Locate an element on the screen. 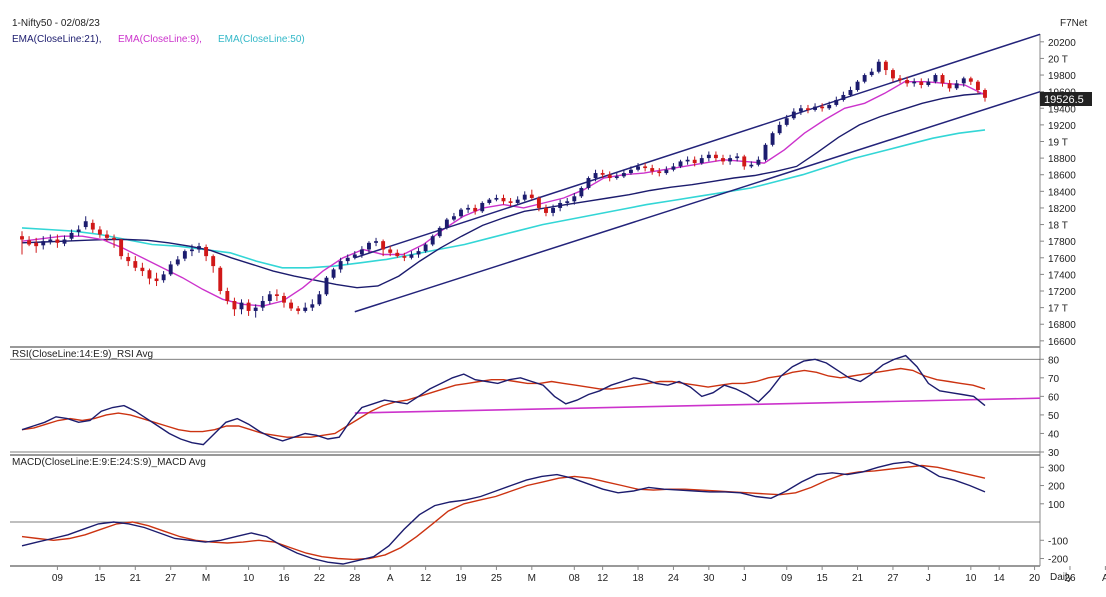 The width and height of the screenshot is (1106, 597). x-tick-label: 12 is located at coordinates (426, 578).